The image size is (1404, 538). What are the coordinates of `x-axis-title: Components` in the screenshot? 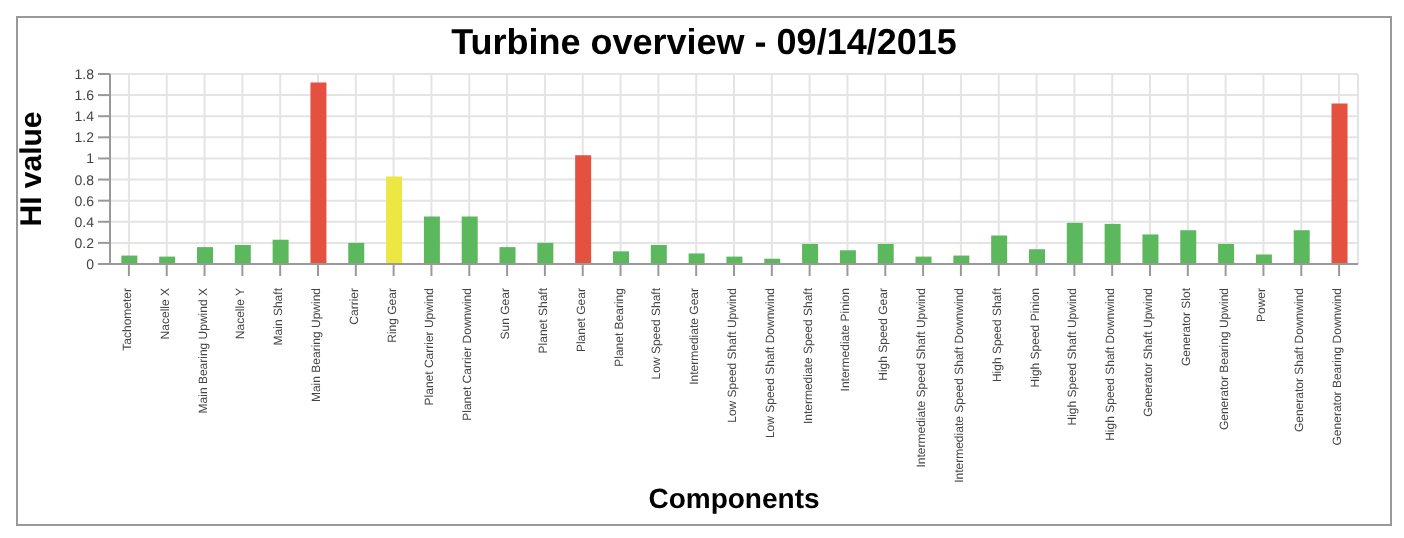 It's located at (734, 498).